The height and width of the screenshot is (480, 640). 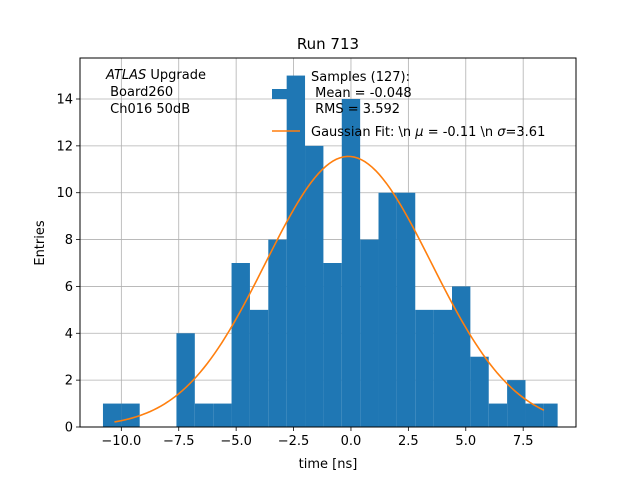 I want to click on y-tick-label: 14, so click(x=64, y=100).